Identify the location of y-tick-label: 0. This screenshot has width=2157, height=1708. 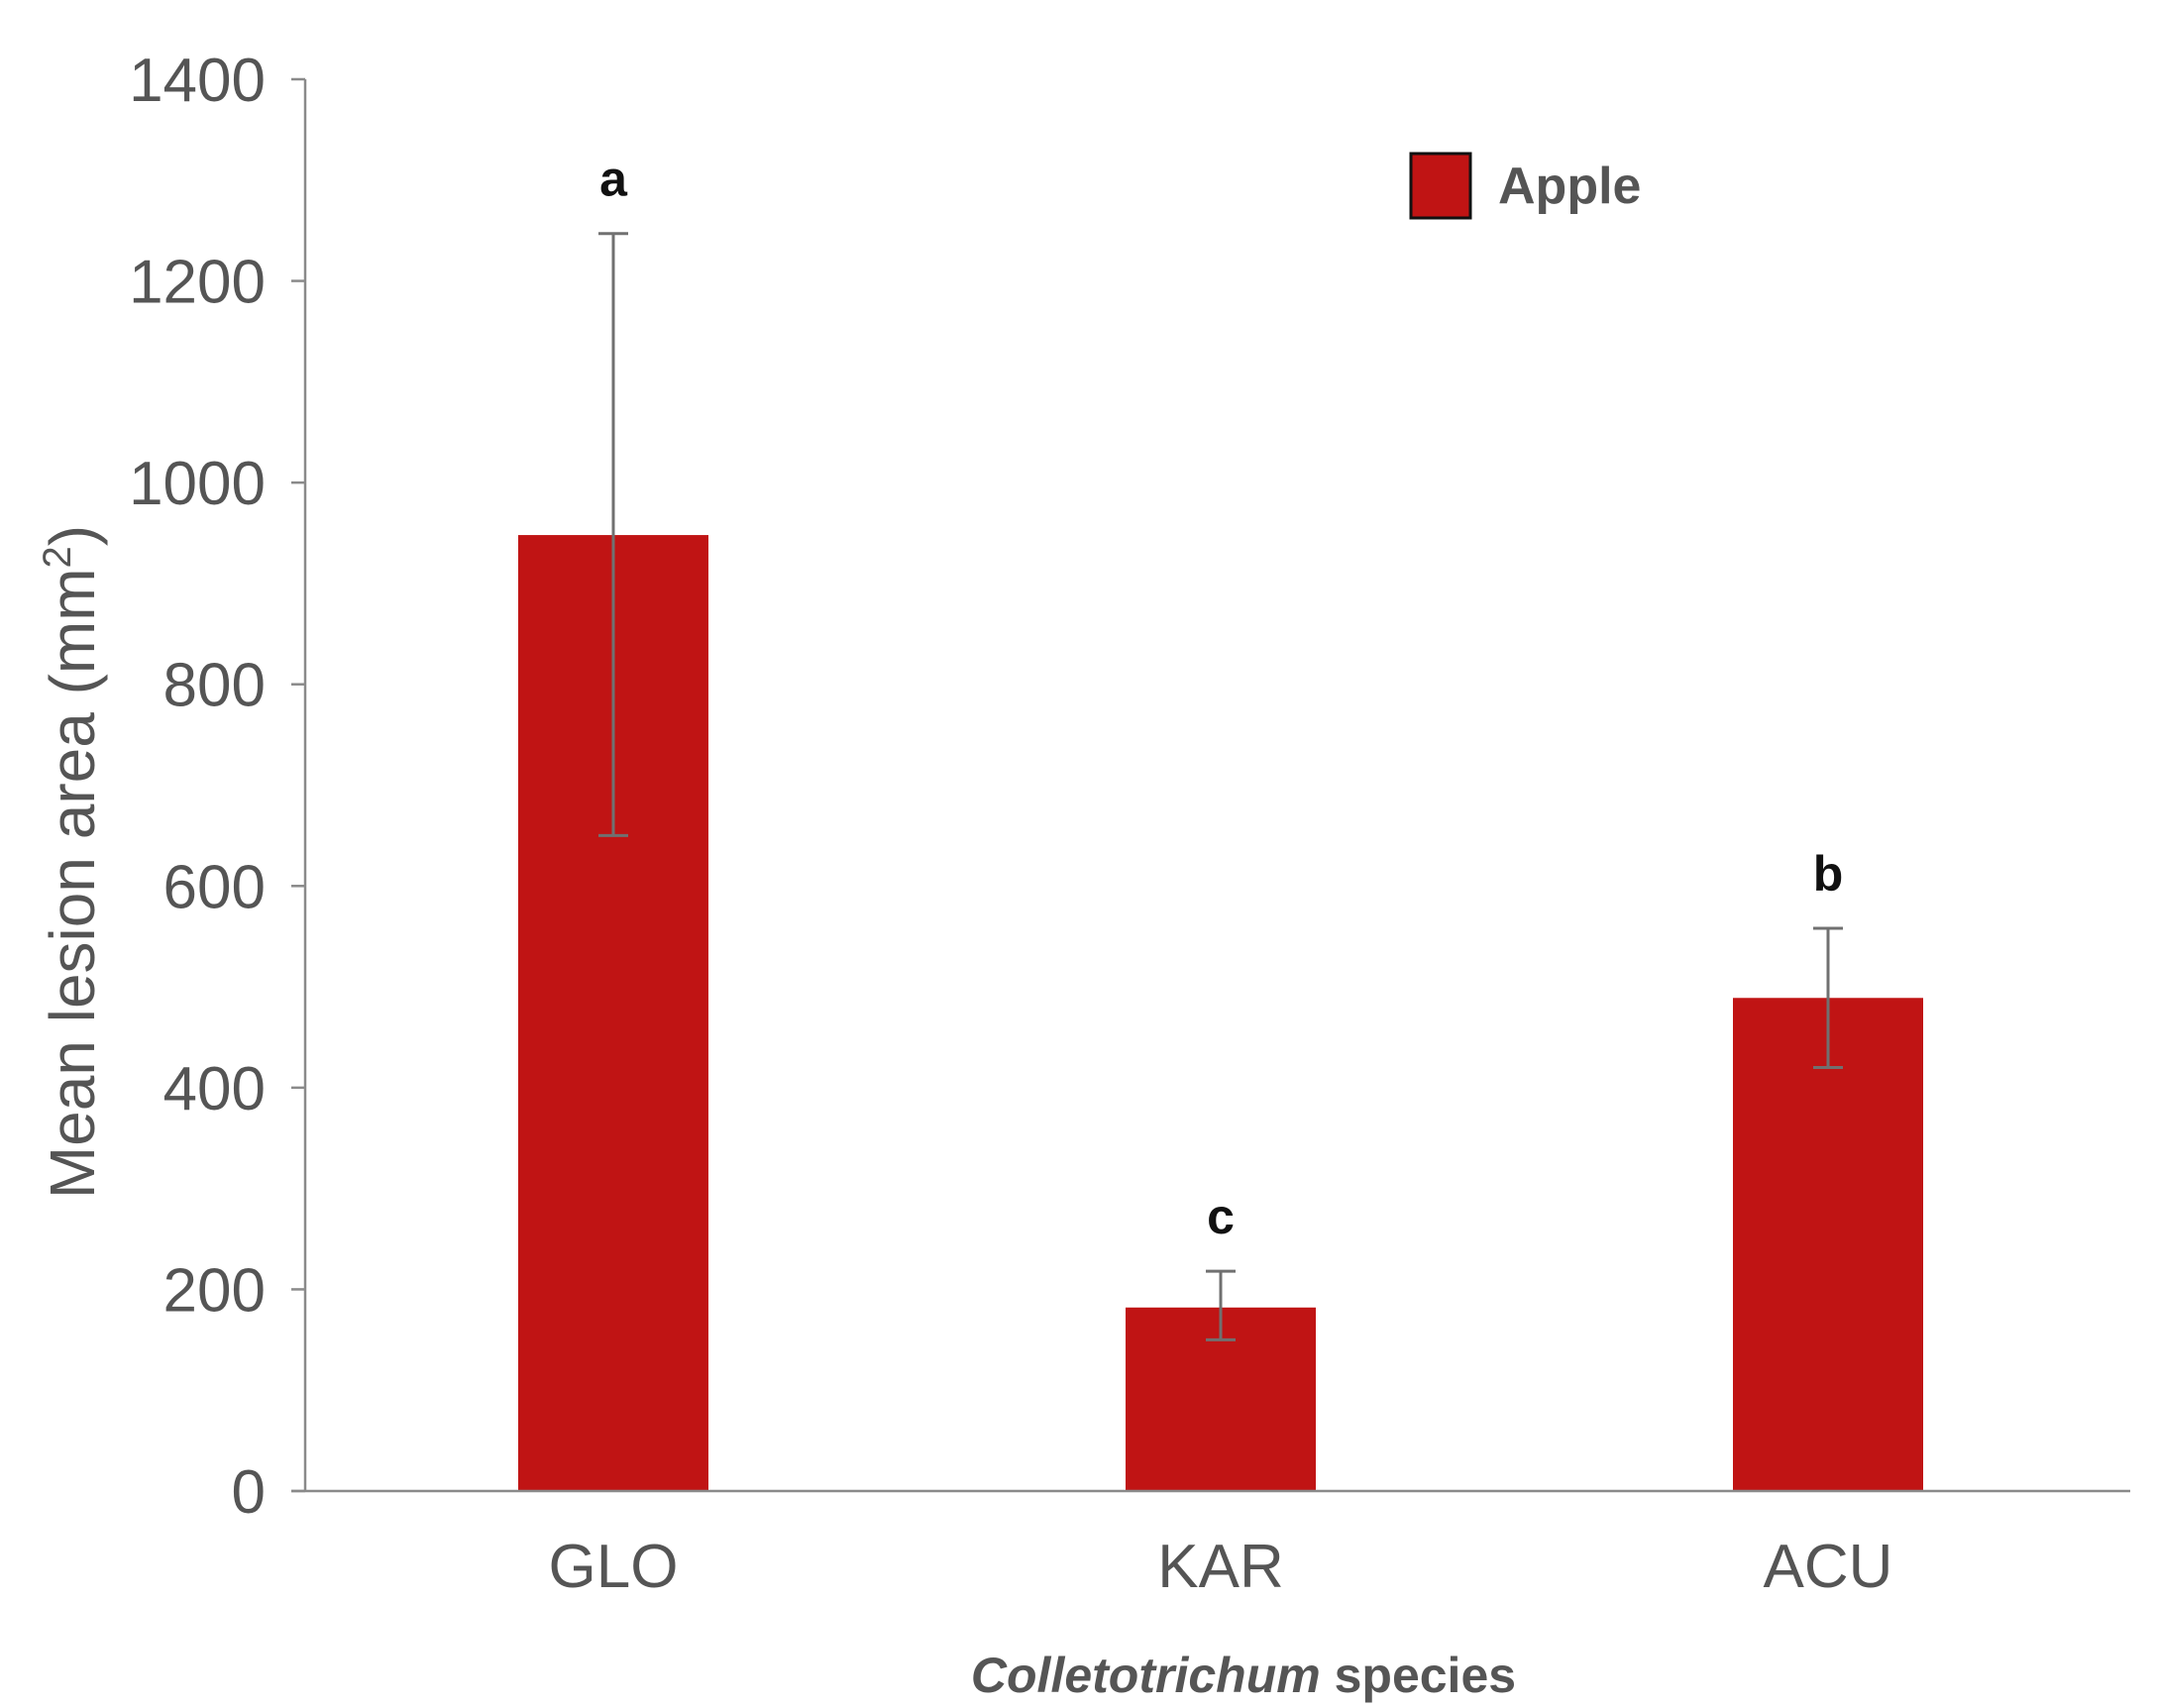
(249, 1492).